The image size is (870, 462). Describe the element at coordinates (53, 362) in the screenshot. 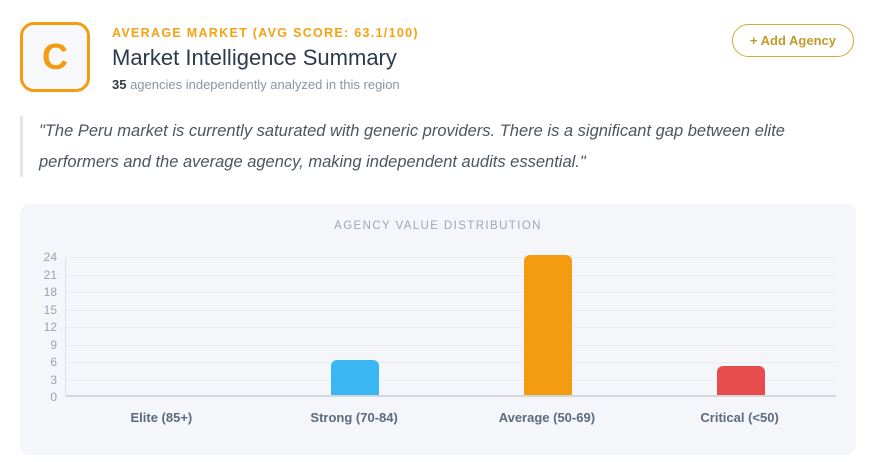

I see `y-tick-6: 6` at that location.